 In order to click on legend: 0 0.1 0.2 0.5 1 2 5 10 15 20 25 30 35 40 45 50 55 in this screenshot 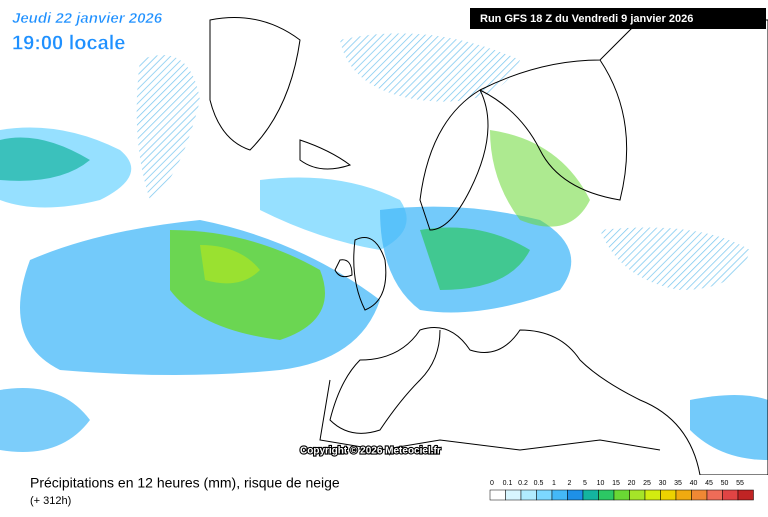, I will do `click(621, 490)`.